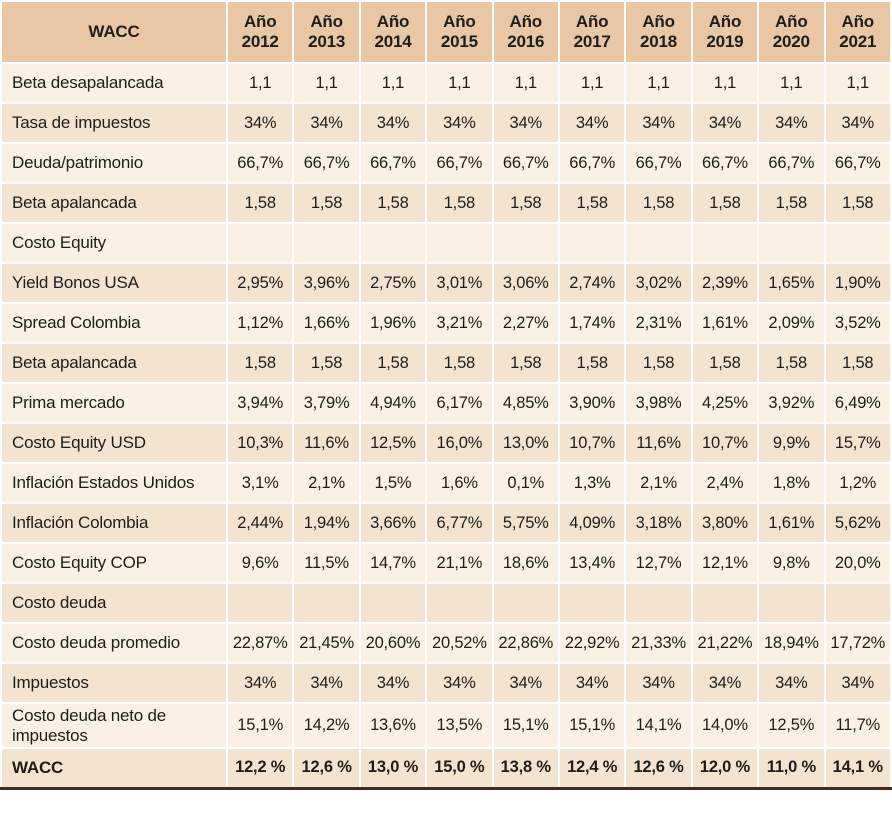 This screenshot has height=822, width=892. Describe the element at coordinates (114, 83) in the screenshot. I see `row-label: Beta desapalancada` at that location.